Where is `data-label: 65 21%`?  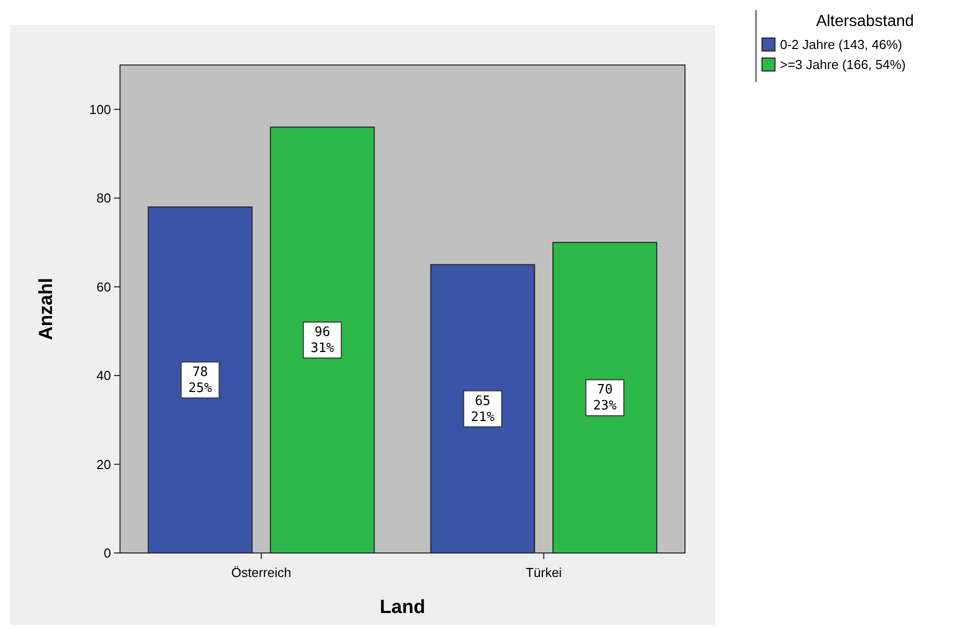
data-label: 65 21% is located at coordinates (482, 409).